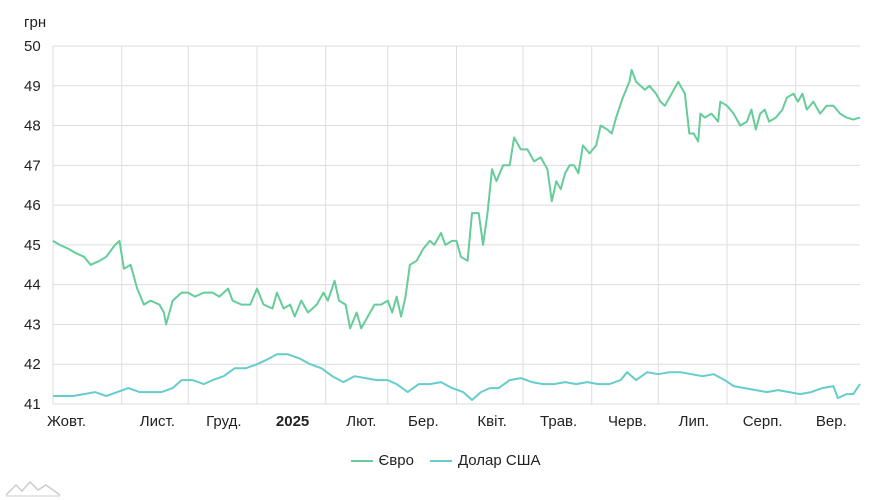 This screenshot has height=500, width=891. Describe the element at coordinates (32, 245) in the screenshot. I see `y-tick-label: 45` at that location.